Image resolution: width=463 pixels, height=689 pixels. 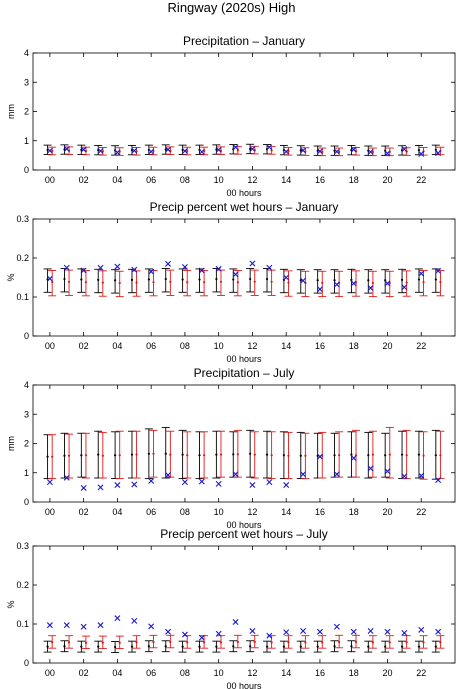 What do you see at coordinates (26, 82) in the screenshot?
I see `y-tick-label: 3` at bounding box center [26, 82].